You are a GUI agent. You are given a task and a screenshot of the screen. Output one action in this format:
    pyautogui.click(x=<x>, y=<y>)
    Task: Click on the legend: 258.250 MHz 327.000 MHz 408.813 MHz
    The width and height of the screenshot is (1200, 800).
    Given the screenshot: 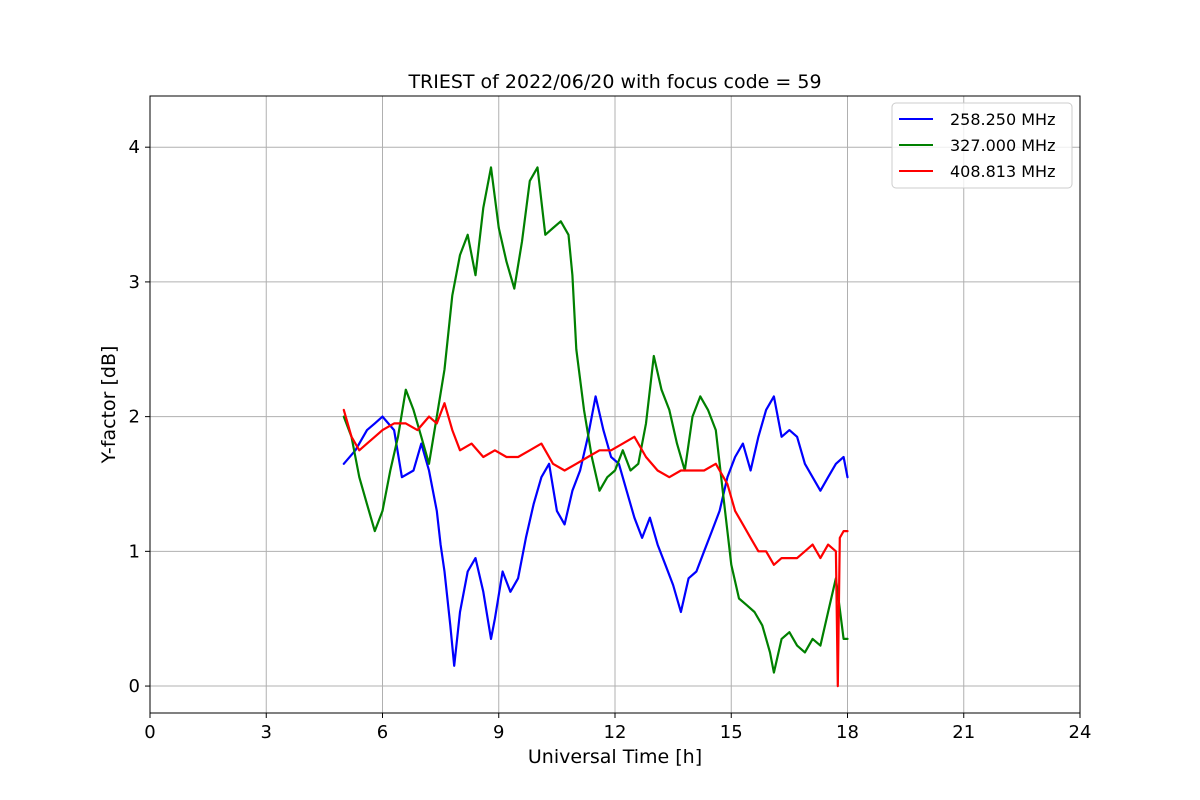 What is the action you would take?
    pyautogui.click(x=982, y=145)
    